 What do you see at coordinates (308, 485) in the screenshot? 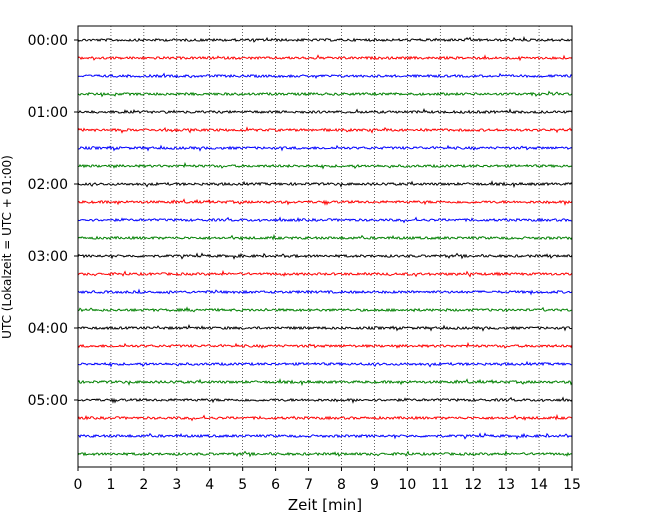
I see `x-tick-label-7: 7` at bounding box center [308, 485].